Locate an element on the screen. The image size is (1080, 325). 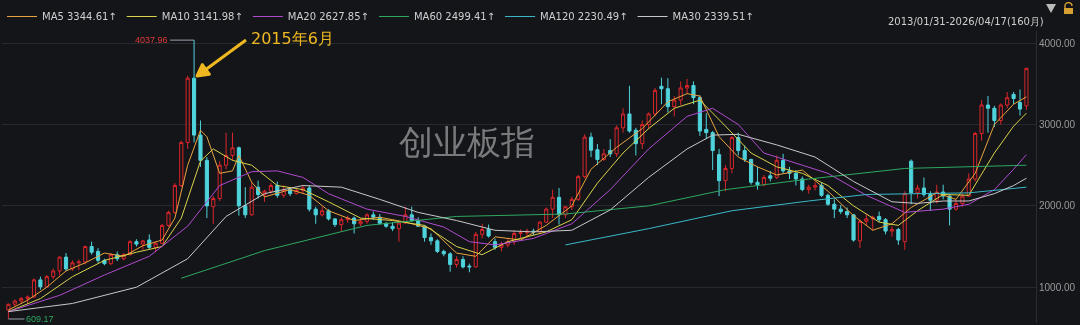
annotation: 2015年6月 is located at coordinates (292, 38).